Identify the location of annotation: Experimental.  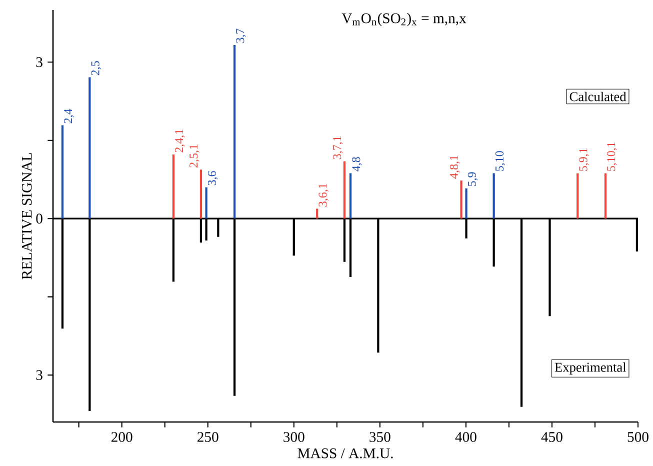
(590, 368).